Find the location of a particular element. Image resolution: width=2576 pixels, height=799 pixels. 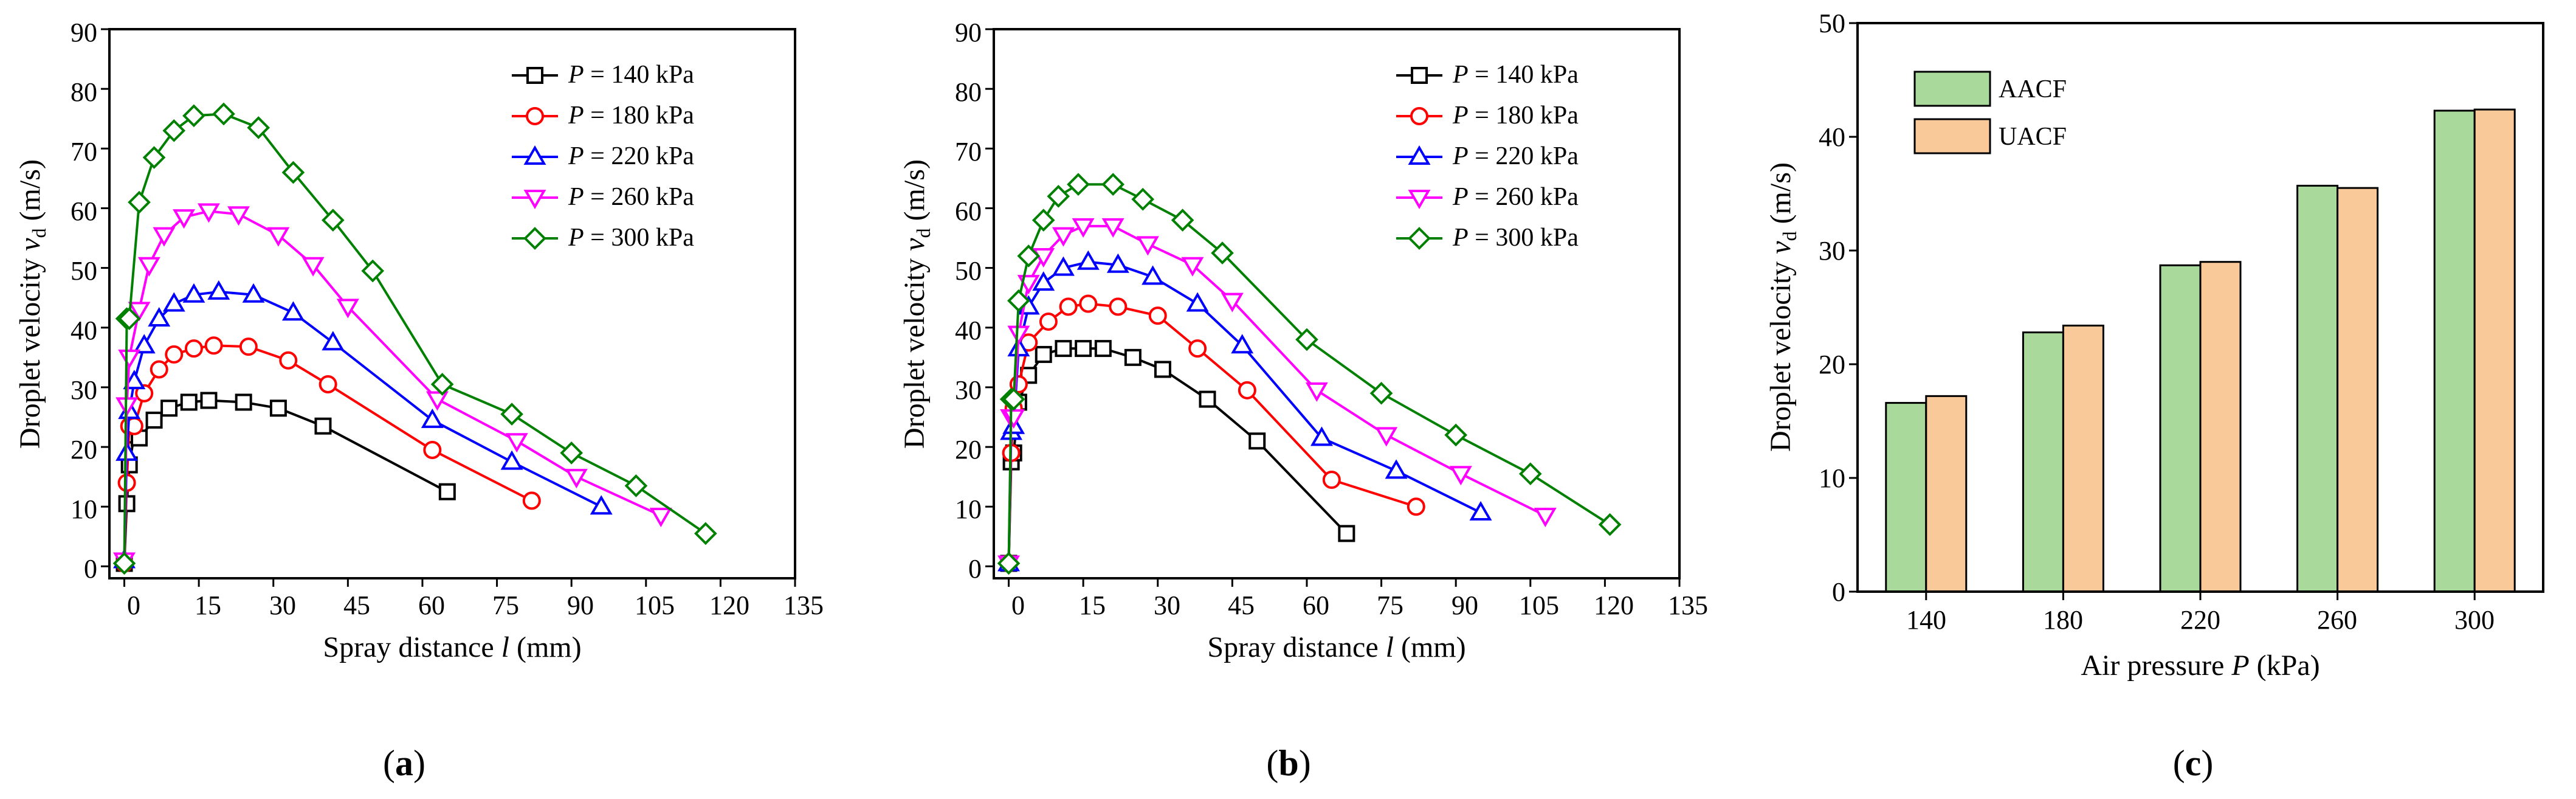

legend-label: P = 260 kPa is located at coordinates (631, 197).